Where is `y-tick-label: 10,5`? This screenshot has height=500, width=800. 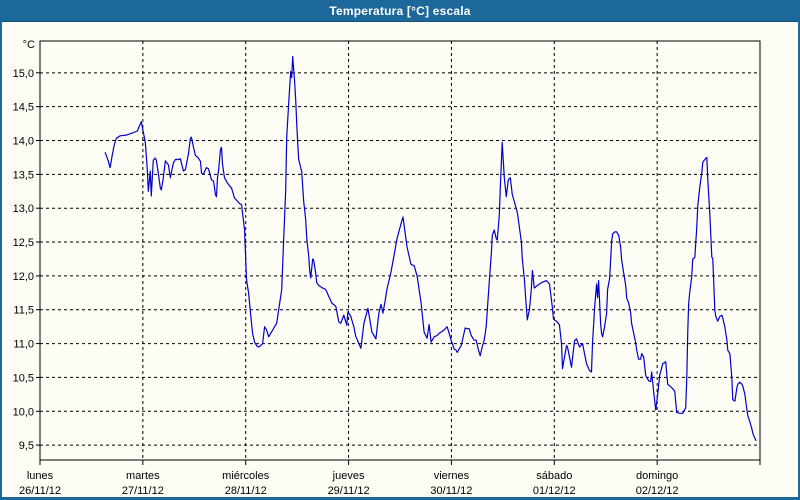 y-tick-label: 10,5 is located at coordinates (23, 378).